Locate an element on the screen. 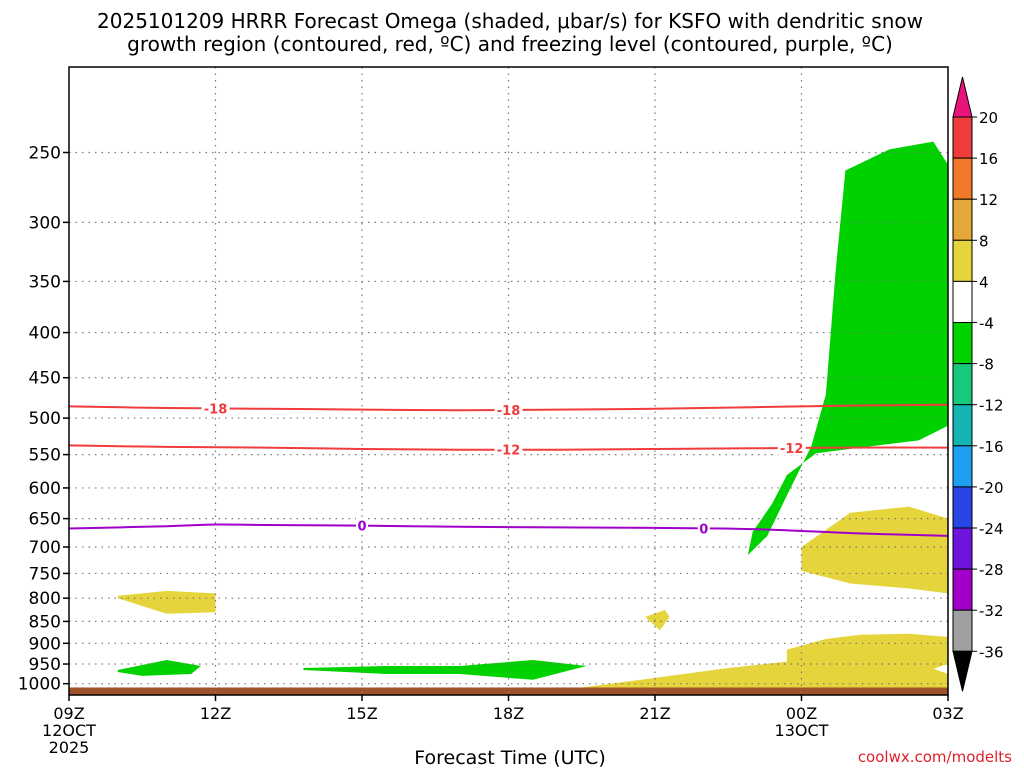  x-tick-date-00Z: 13OCT is located at coordinates (802, 730).